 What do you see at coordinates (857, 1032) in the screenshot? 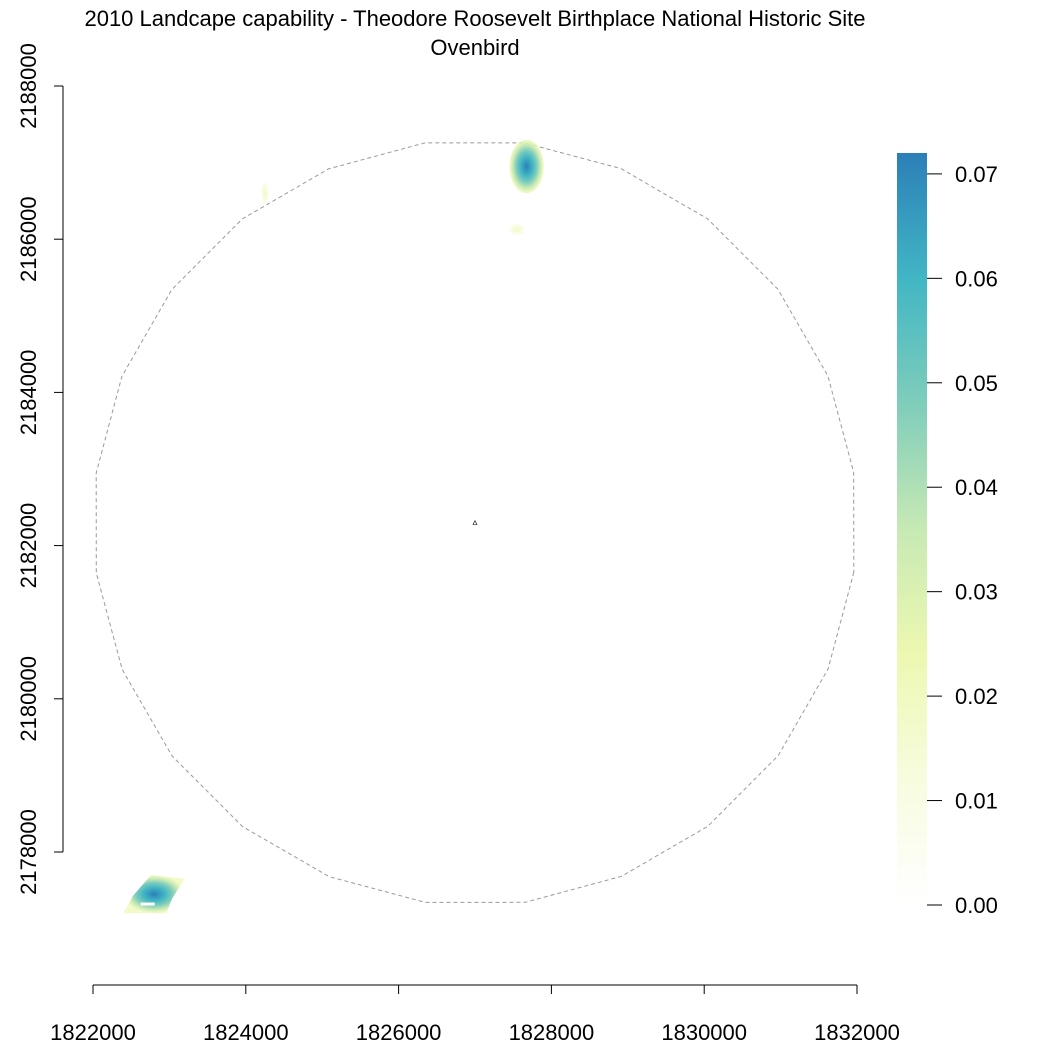
I see `x-tick-label: 1832000` at bounding box center [857, 1032].